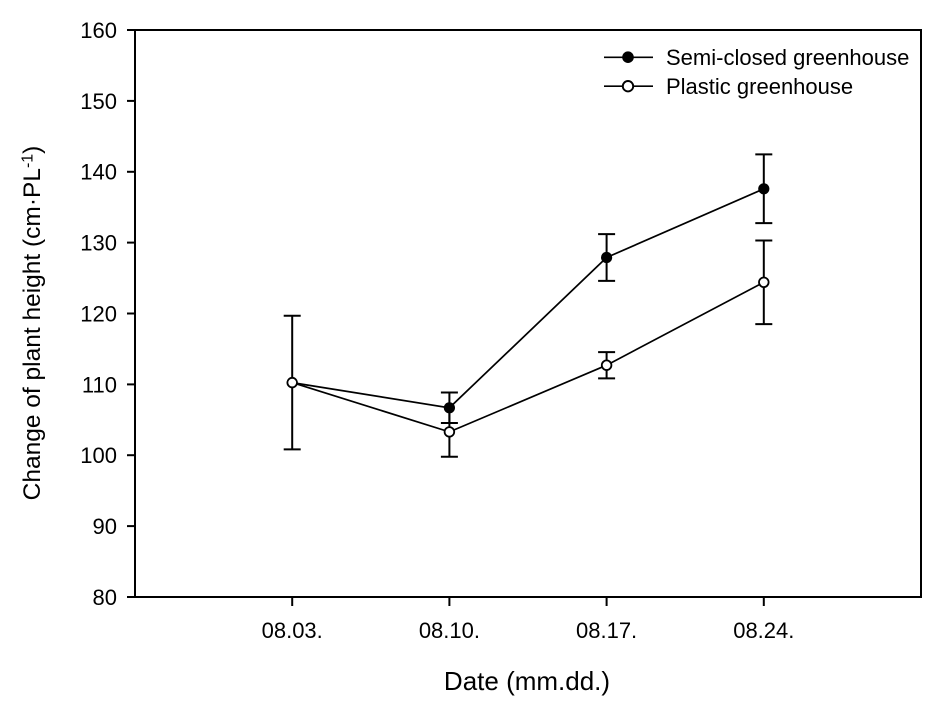 The width and height of the screenshot is (945, 703). Describe the element at coordinates (759, 86) in the screenshot. I see `svg-text: Plastic greenhouse` at that location.